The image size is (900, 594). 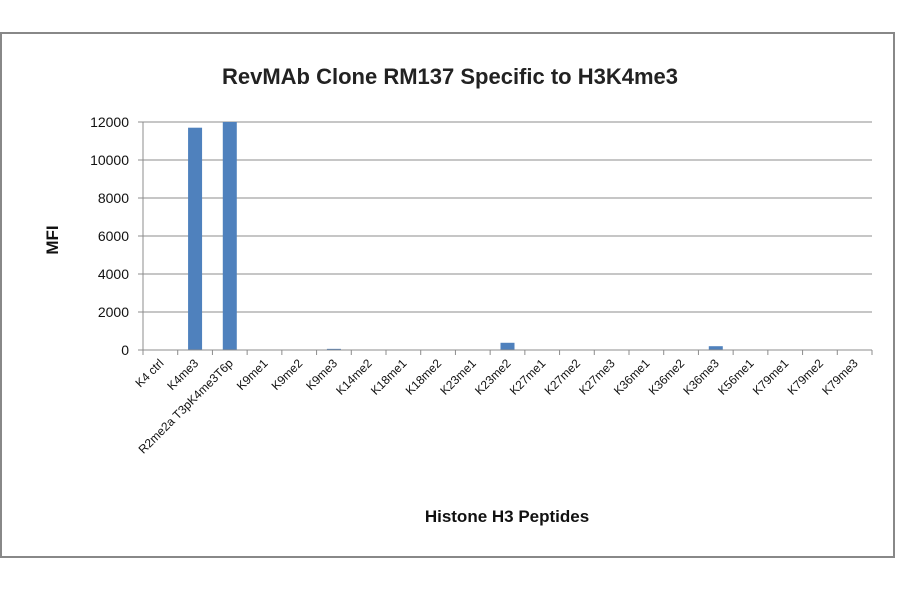 What do you see at coordinates (771, 377) in the screenshot?
I see `x-tick-label: K79me1` at bounding box center [771, 377].